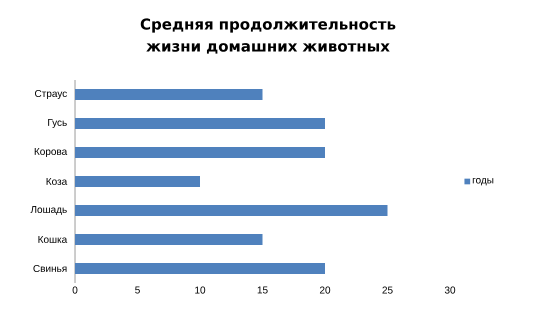 Image resolution: width=537 pixels, height=323 pixels. What do you see at coordinates (200, 290) in the screenshot?
I see `x-tick-label: 10` at bounding box center [200, 290].